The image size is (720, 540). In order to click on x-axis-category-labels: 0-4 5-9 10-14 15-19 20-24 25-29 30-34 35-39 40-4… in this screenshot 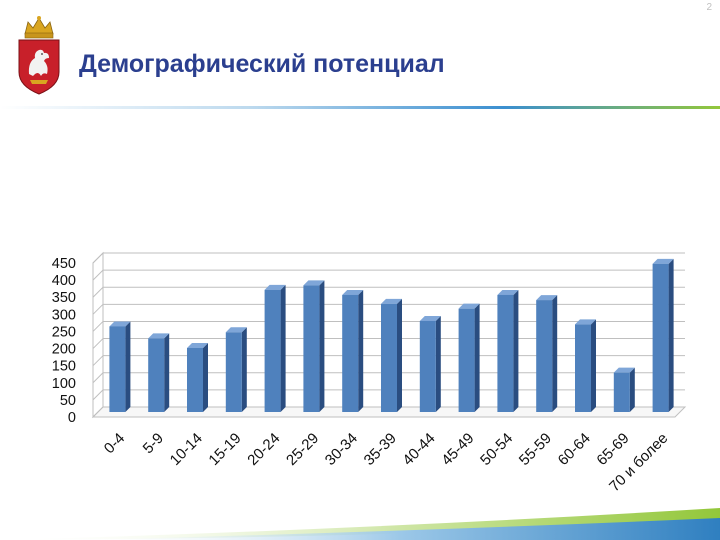, I will do `click(386, 462)`.